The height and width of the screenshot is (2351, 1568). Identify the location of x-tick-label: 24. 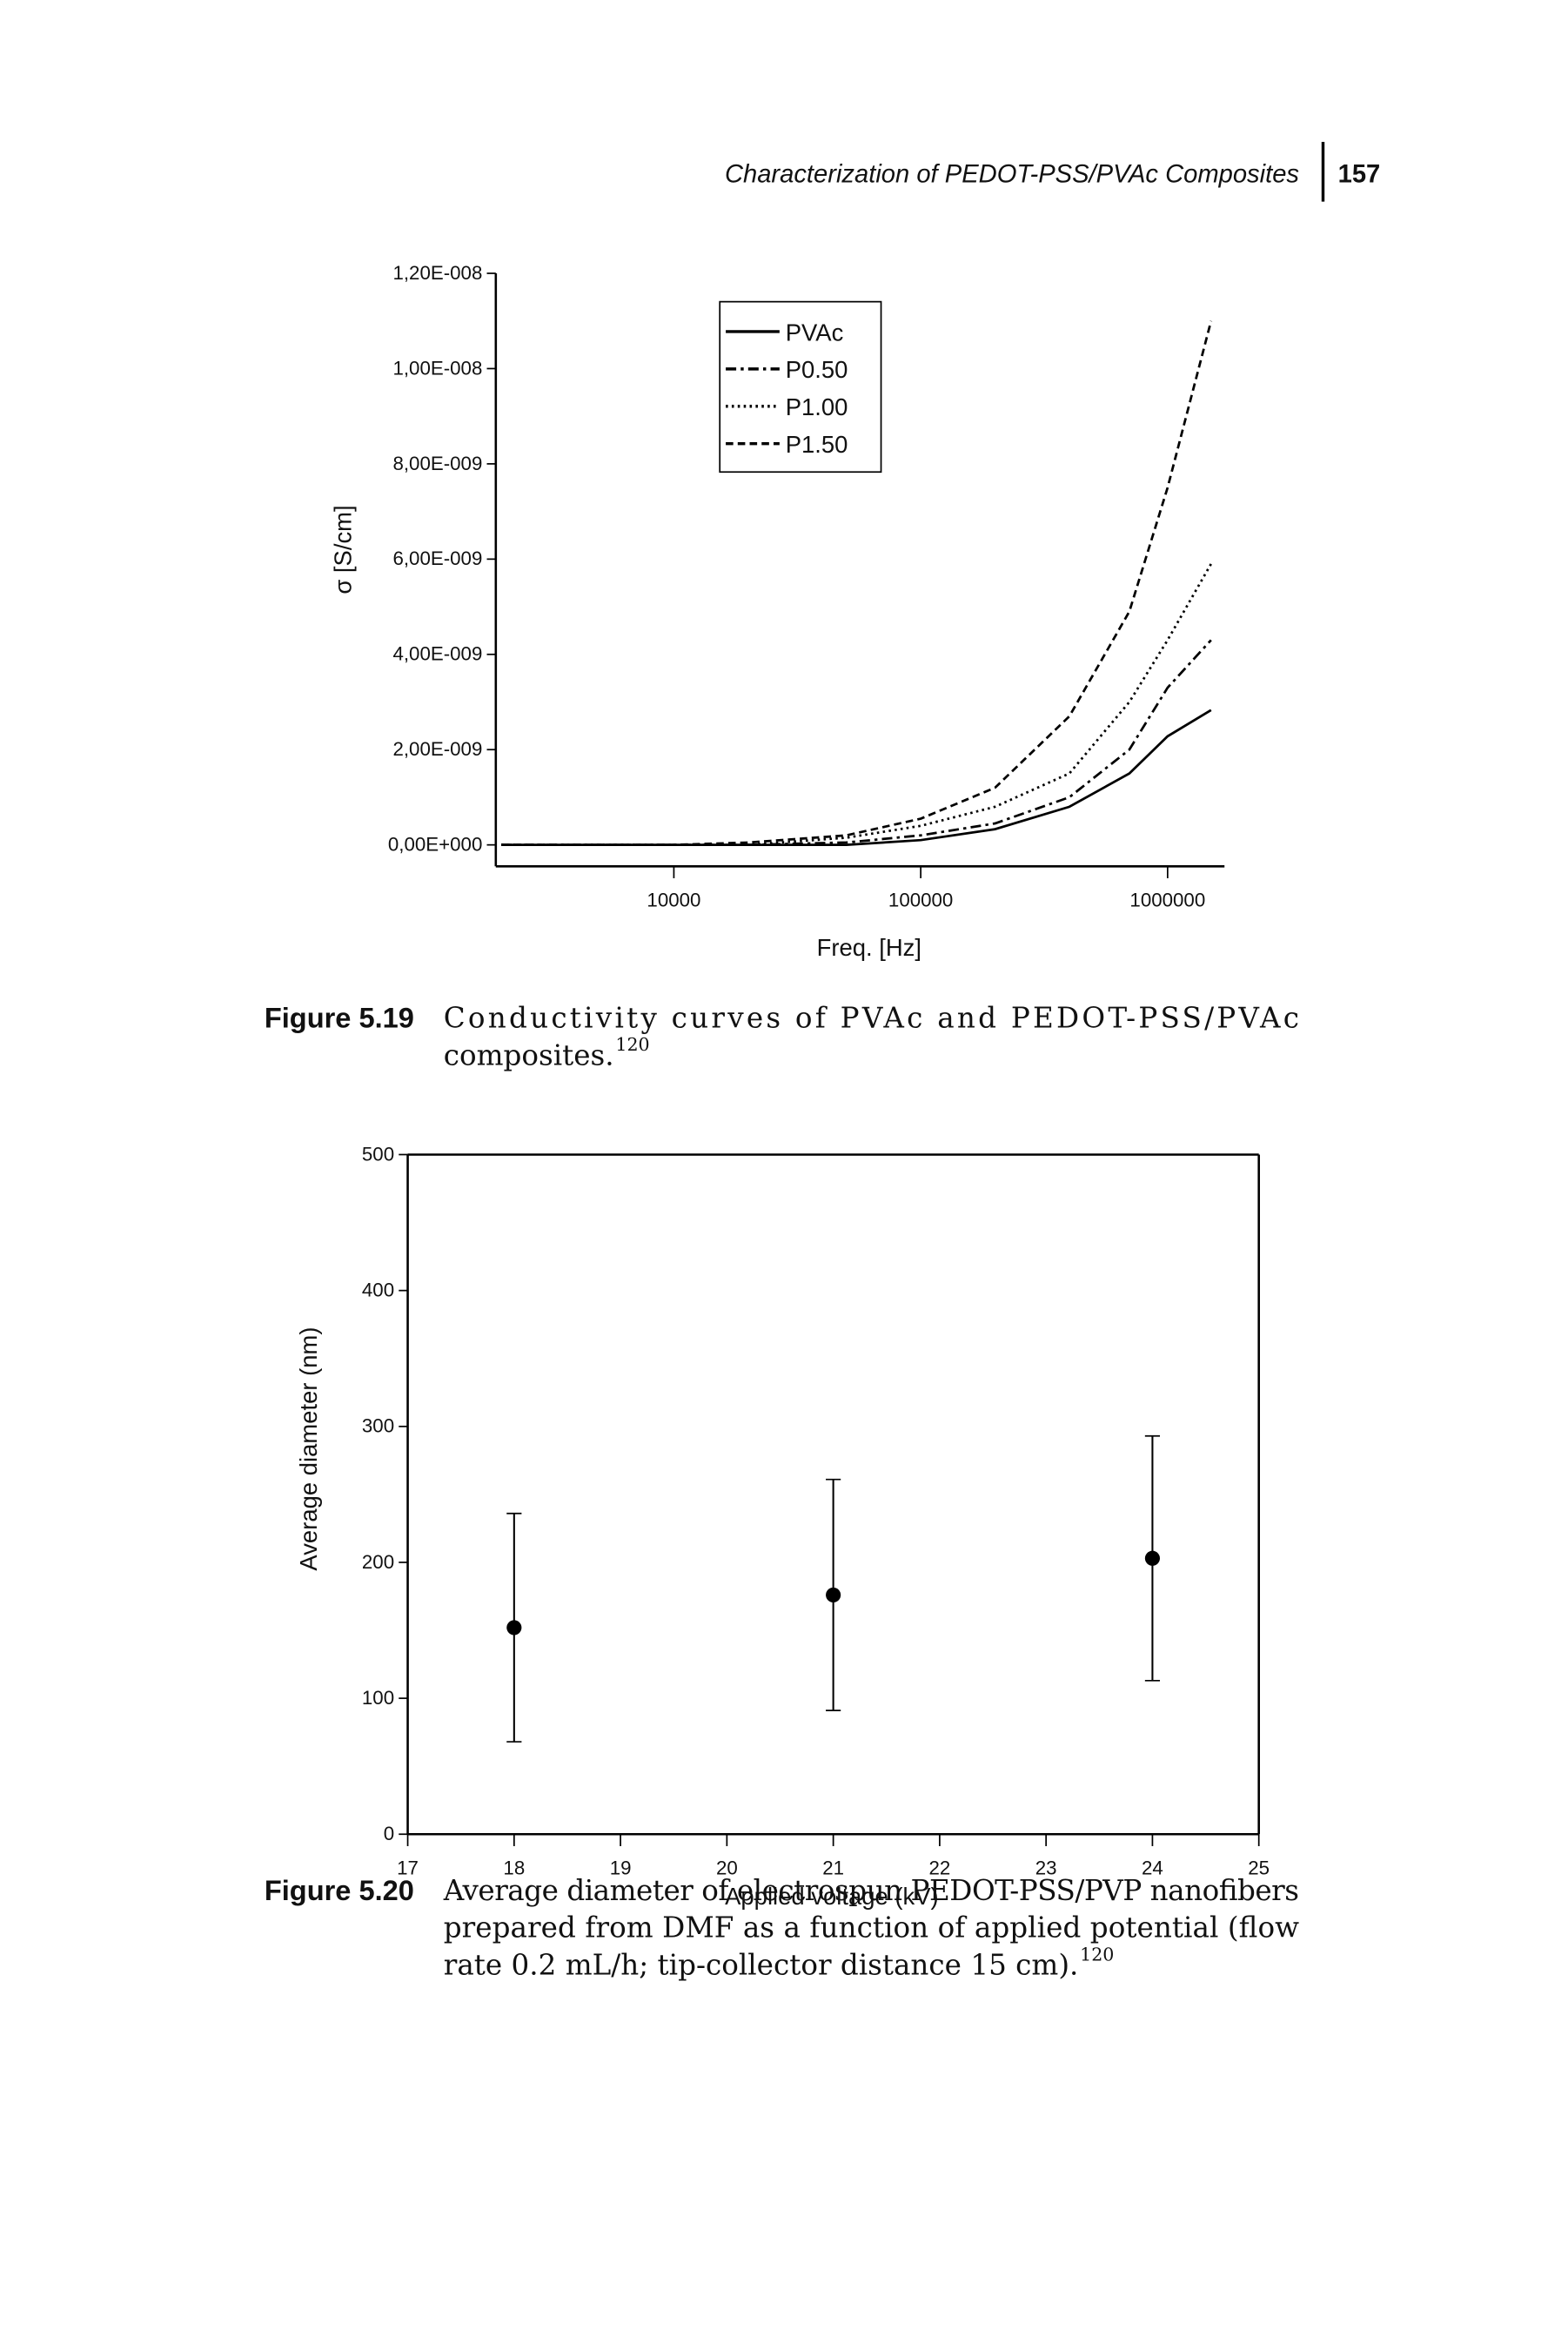
(1152, 1868).